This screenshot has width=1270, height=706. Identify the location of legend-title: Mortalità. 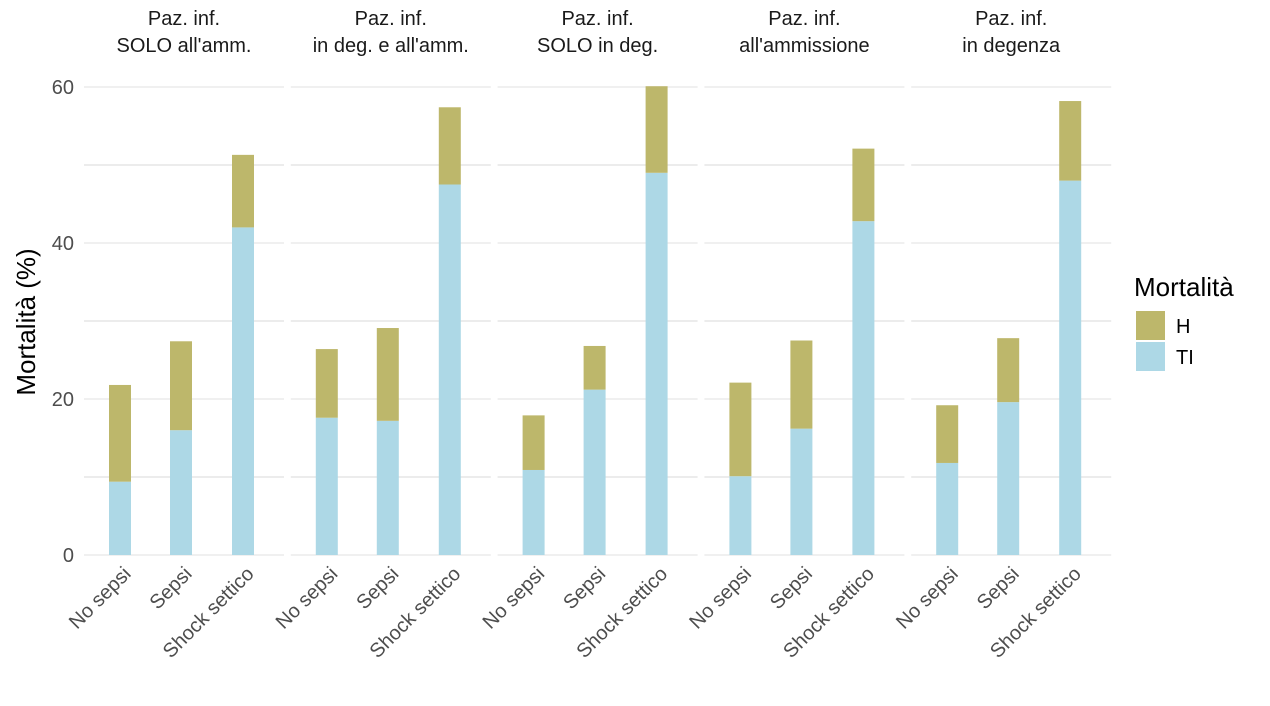
(1184, 287).